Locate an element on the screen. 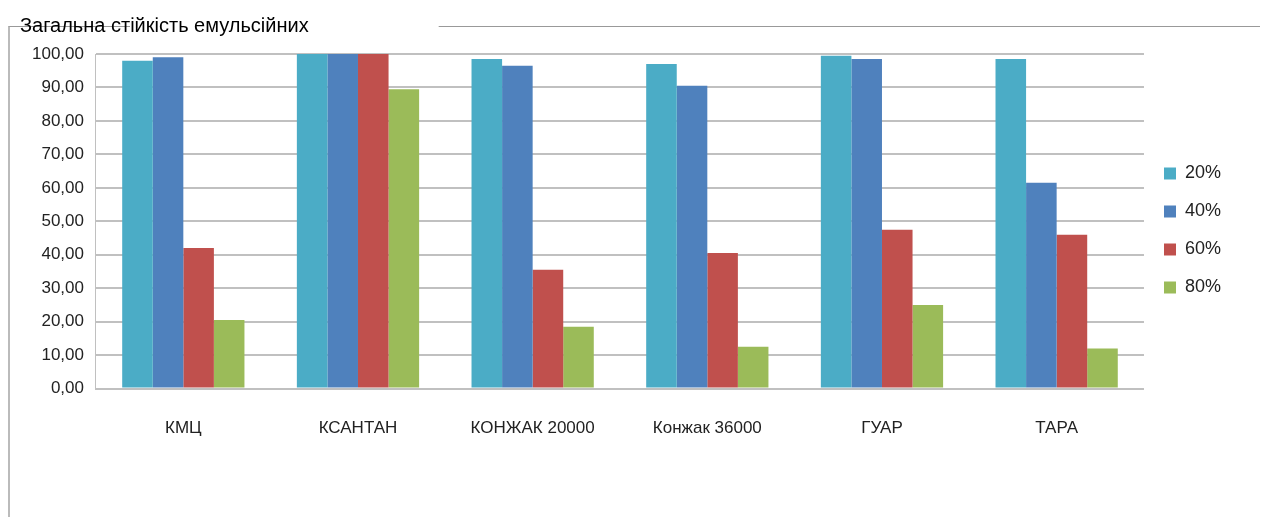  y-tick-label: 60,00 is located at coordinates (62, 187).